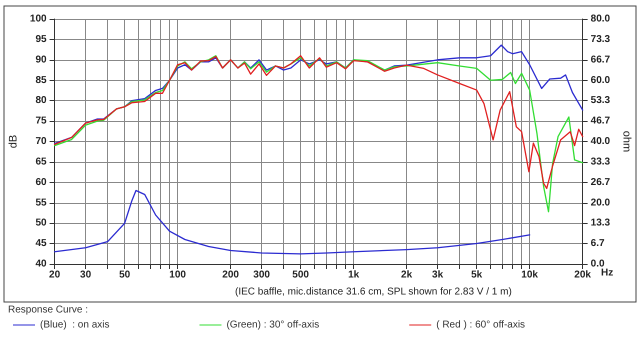 This screenshot has height=339, width=640. I want to click on y-tick-label: 95, so click(41, 39).